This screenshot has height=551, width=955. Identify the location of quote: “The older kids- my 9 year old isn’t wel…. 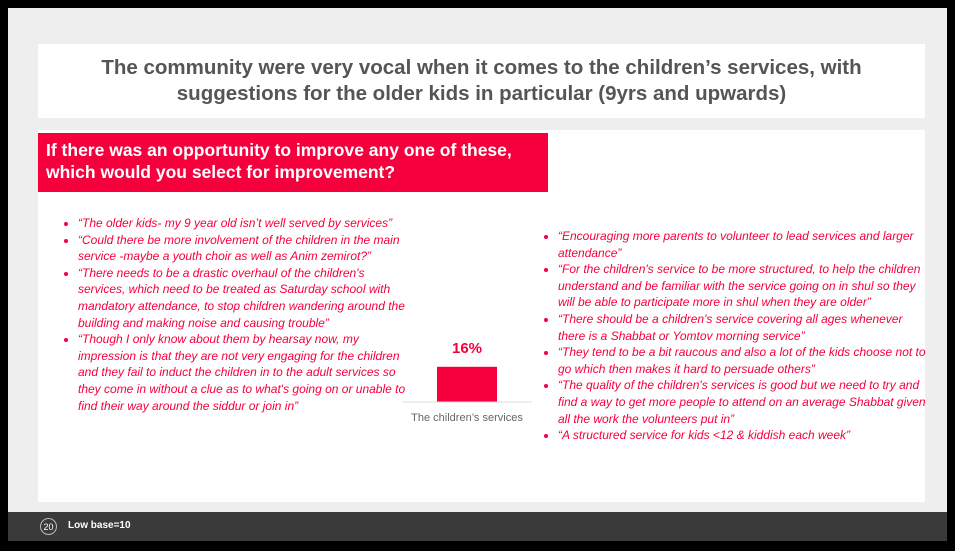
(245, 223).